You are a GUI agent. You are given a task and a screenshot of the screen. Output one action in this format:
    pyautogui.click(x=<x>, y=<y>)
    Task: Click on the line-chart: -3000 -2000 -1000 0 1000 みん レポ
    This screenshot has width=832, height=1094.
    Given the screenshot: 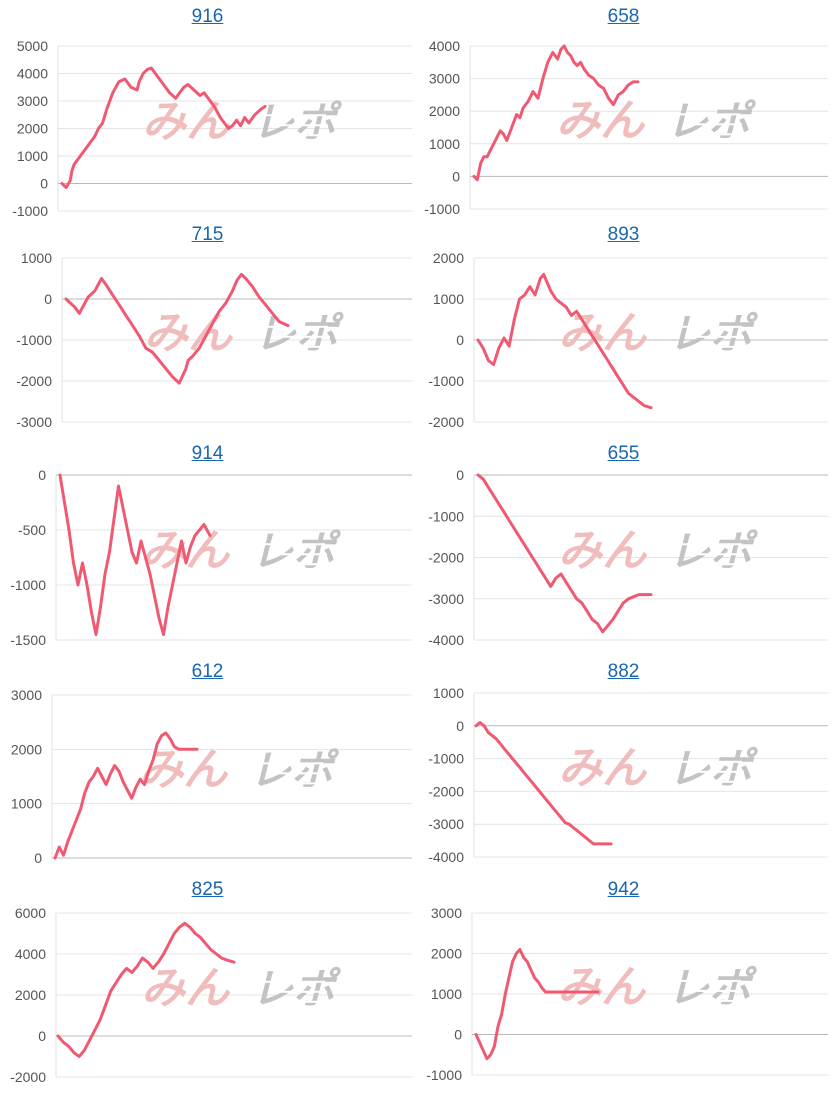 What is the action you would take?
    pyautogui.click(x=214, y=340)
    